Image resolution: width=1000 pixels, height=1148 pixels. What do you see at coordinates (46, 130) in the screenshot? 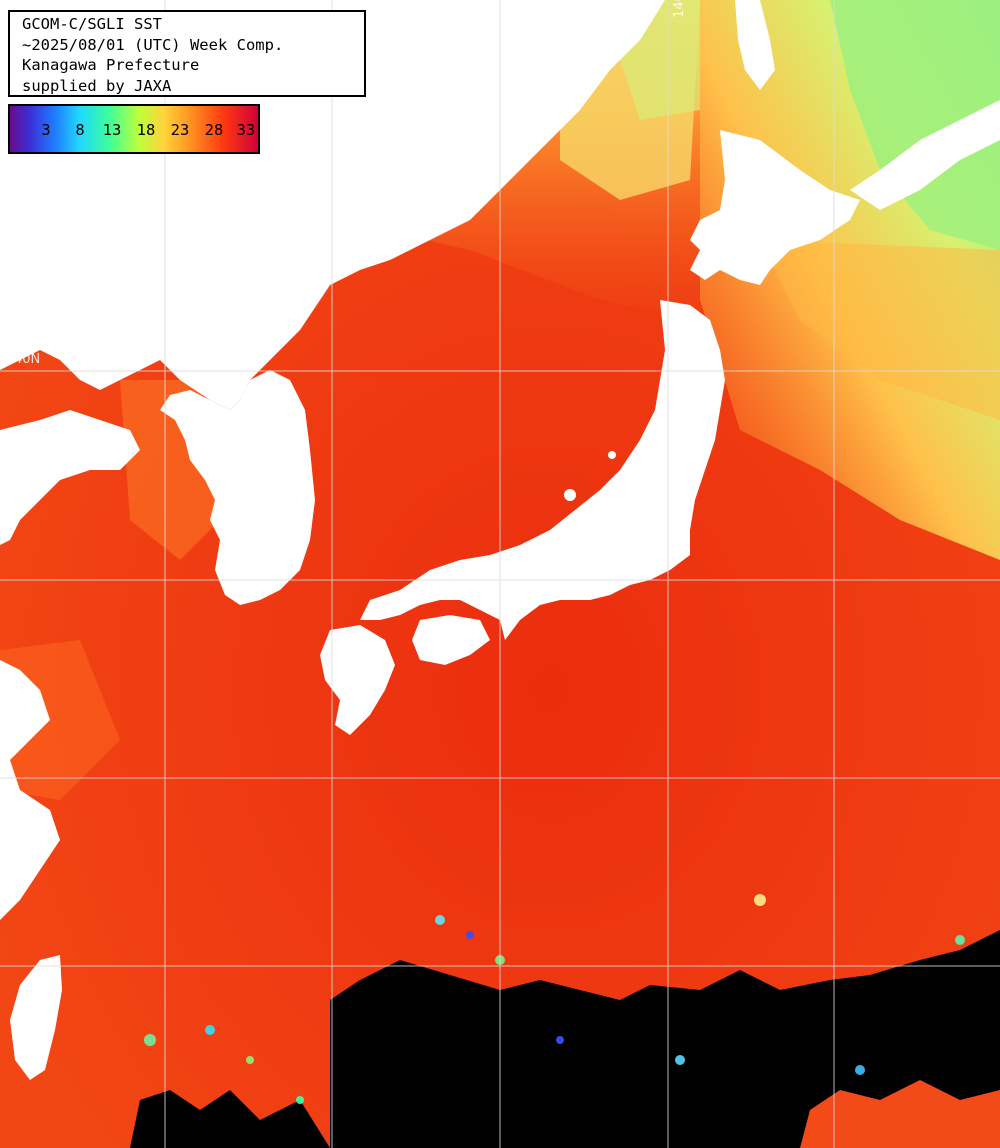
I see `legend-tick: 3` at bounding box center [46, 130].